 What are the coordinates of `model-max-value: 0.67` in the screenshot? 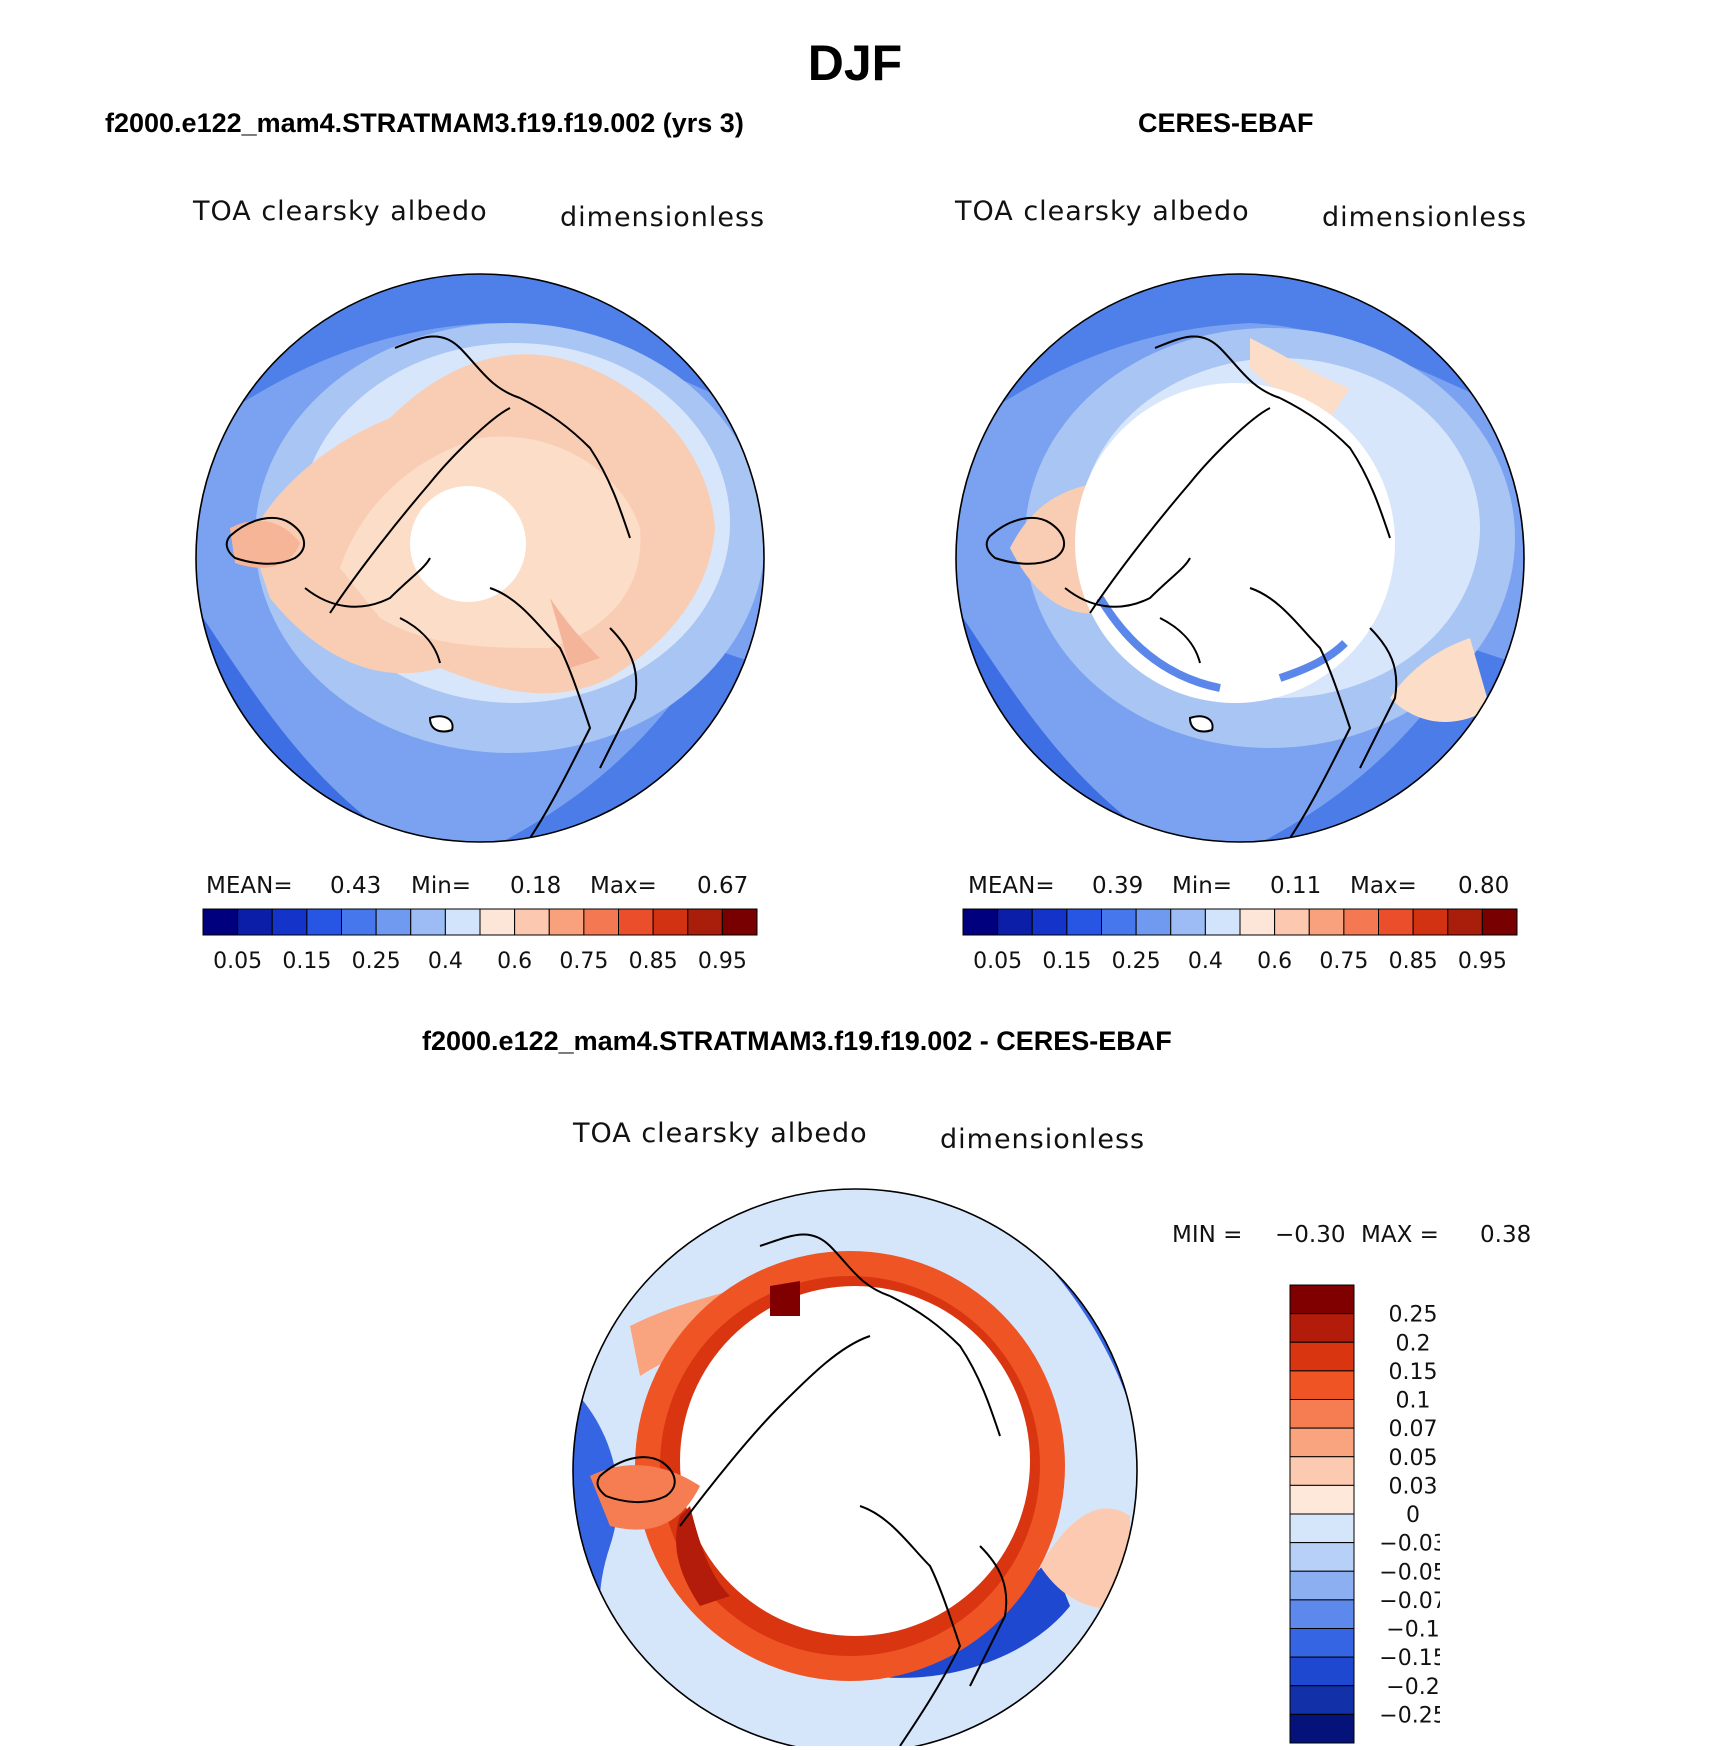 It's located at (723, 886).